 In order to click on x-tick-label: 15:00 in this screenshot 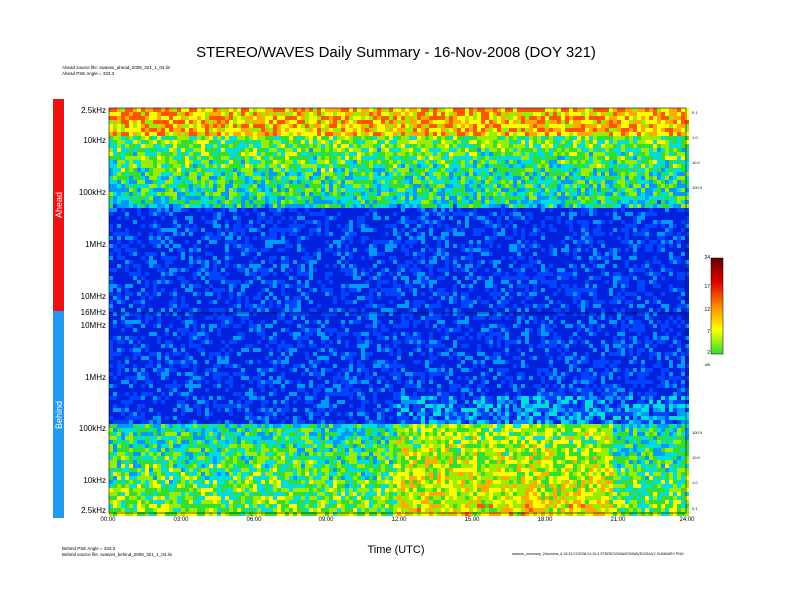, I will do `click(472, 520)`.